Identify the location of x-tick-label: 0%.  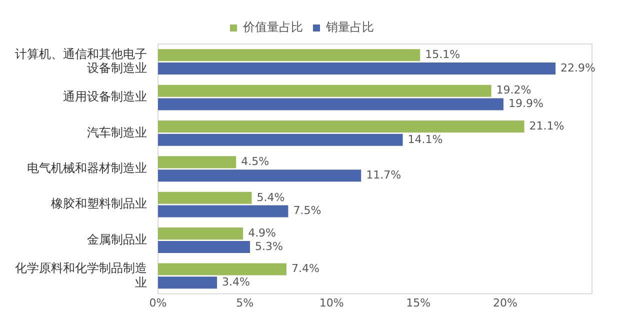
(158, 303).